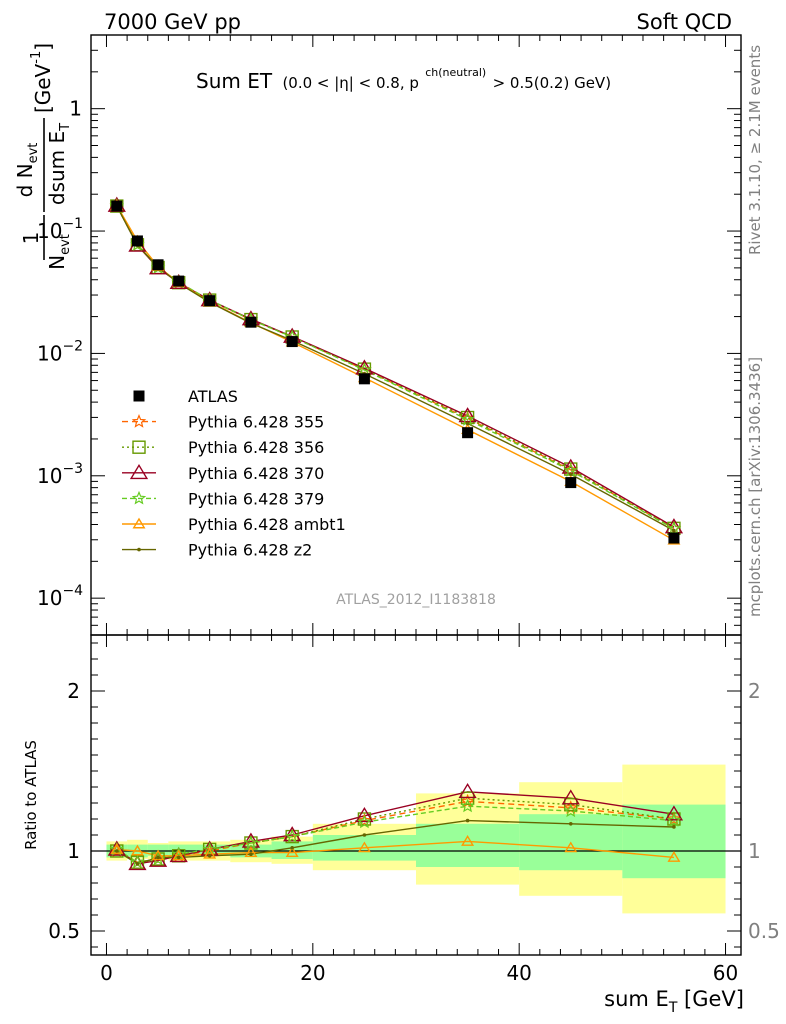 The width and height of the screenshot is (786, 1024). What do you see at coordinates (139, 447) in the screenshot?
I see `legend-marker-p356` at bounding box center [139, 447].